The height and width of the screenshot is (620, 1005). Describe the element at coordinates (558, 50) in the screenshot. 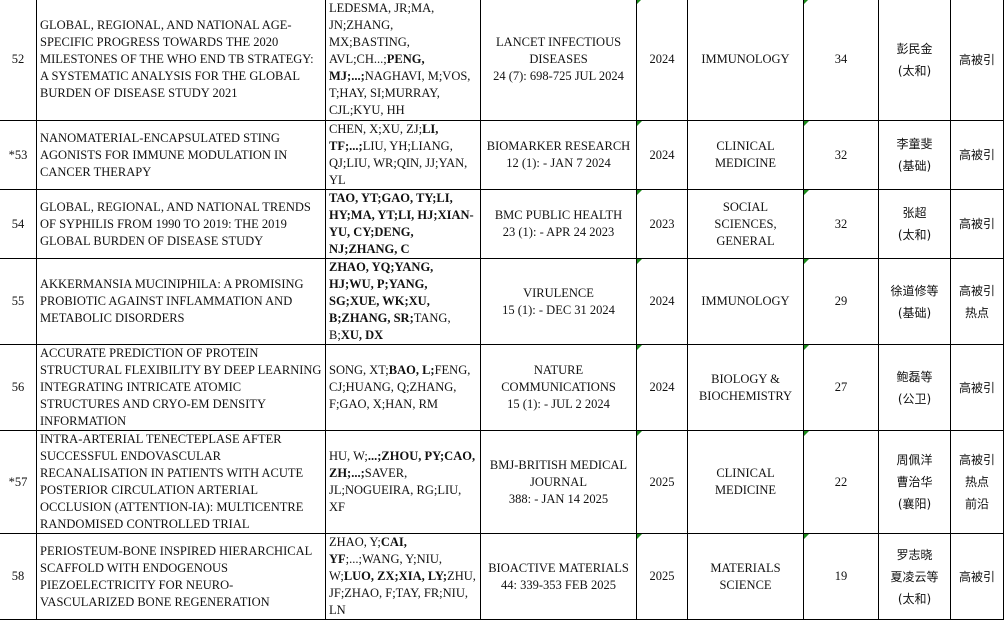

I see `journal-name: LANCET INFECTIOUS DISEASES` at that location.